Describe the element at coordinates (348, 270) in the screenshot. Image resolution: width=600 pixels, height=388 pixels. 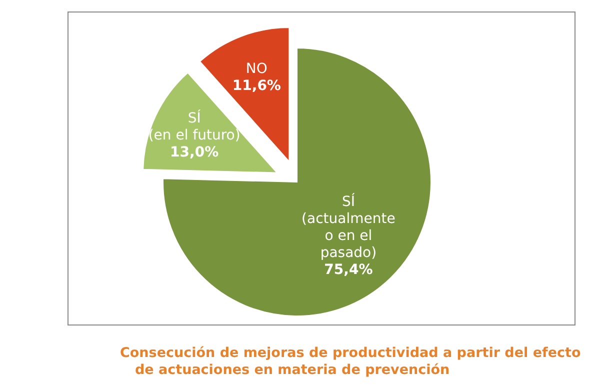
I see `data-label: 75,4%` at that location.